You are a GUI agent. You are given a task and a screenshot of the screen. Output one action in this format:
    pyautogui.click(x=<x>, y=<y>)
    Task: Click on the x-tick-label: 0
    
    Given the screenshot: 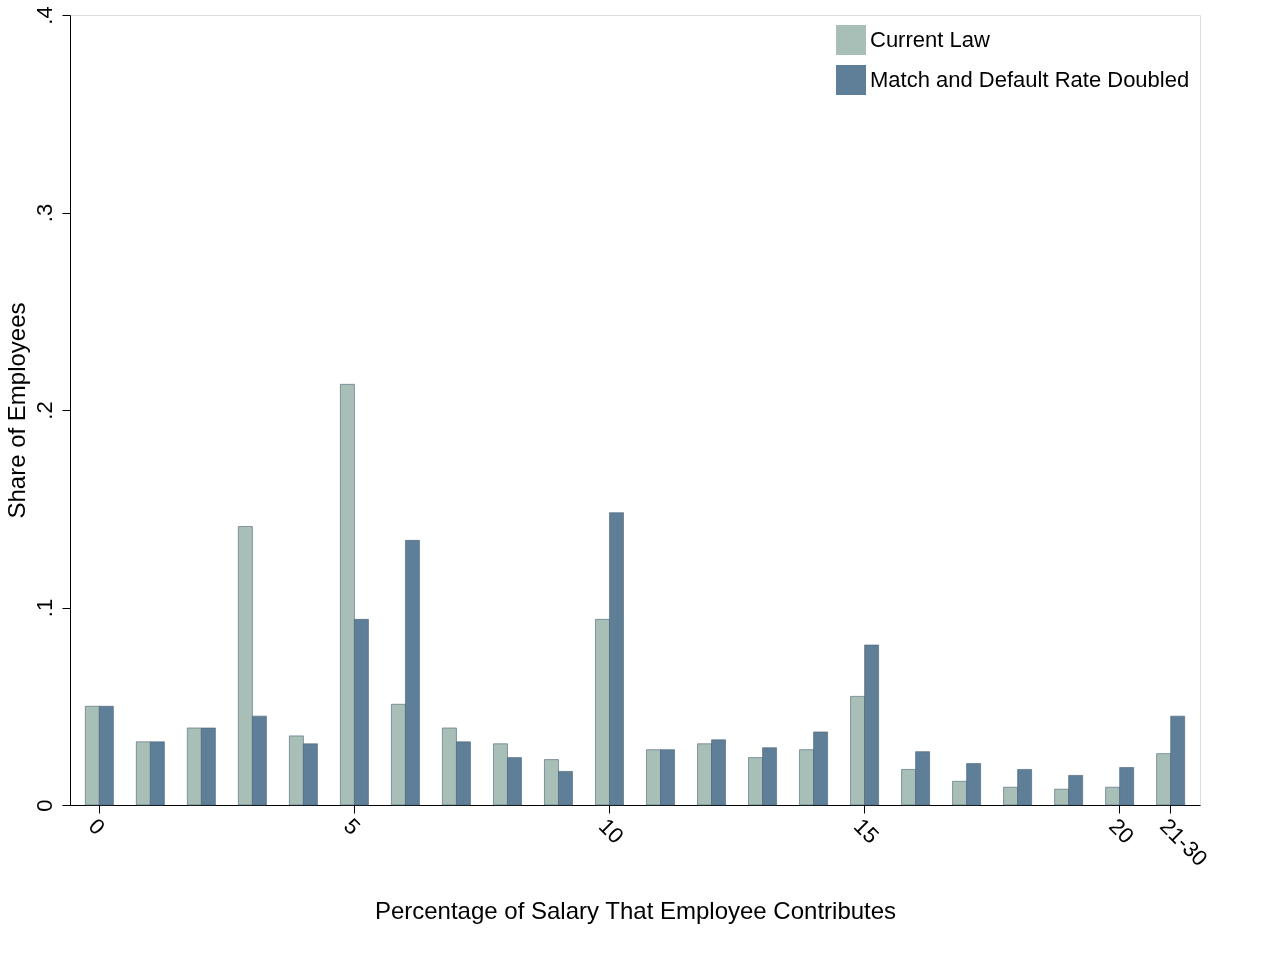 What is the action you would take?
    pyautogui.click(x=97, y=826)
    